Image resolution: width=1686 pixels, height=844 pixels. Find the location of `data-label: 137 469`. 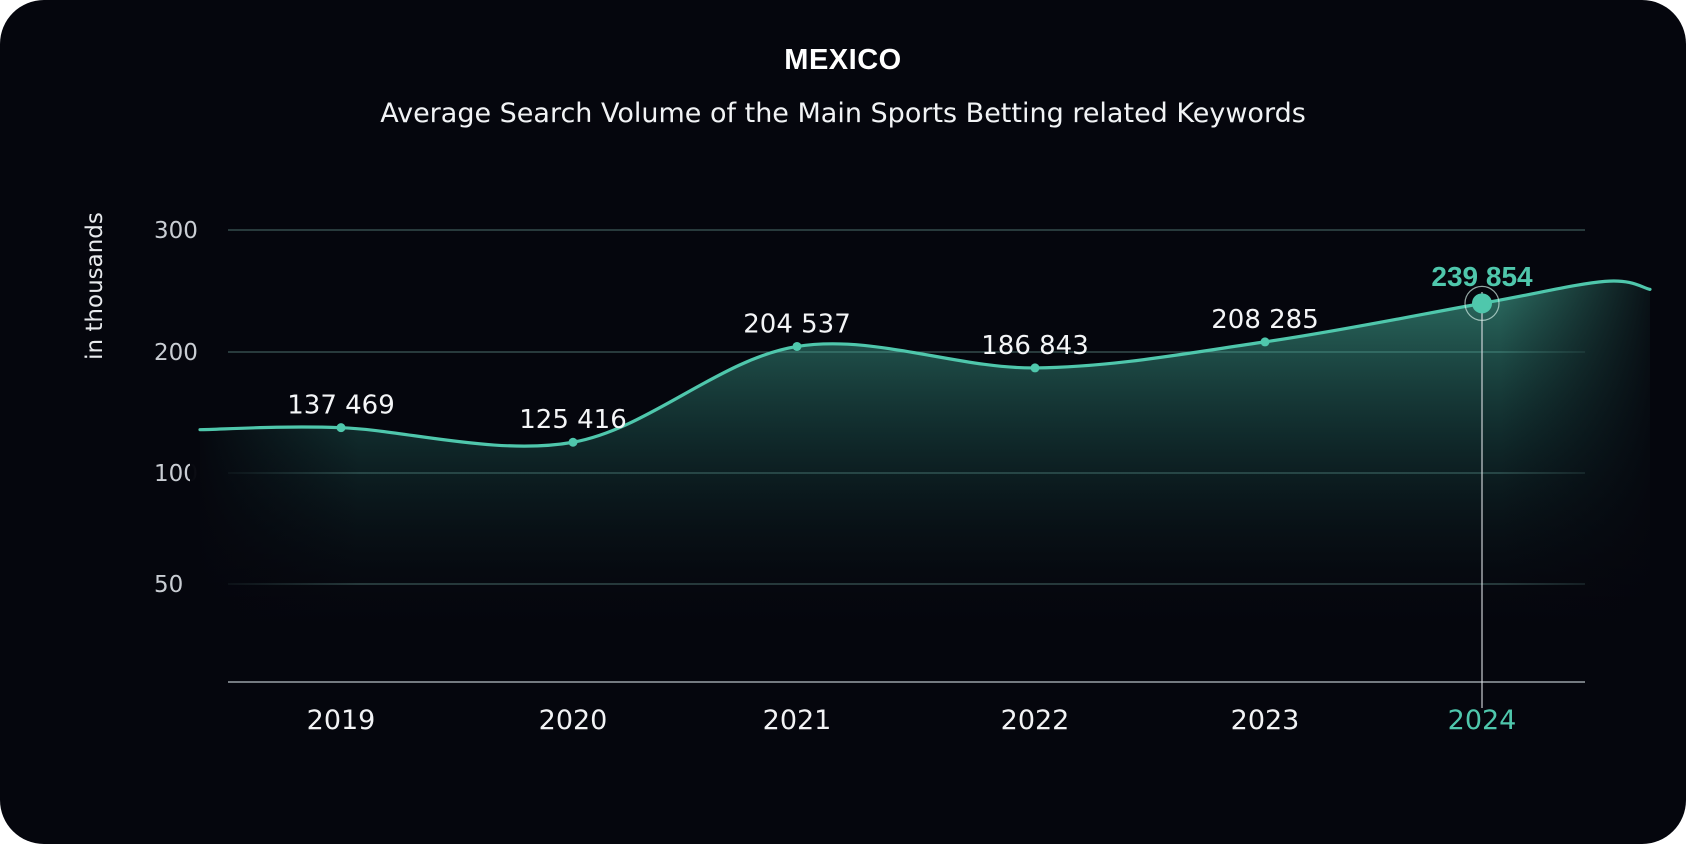

data-label: 137 469 is located at coordinates (341, 406).